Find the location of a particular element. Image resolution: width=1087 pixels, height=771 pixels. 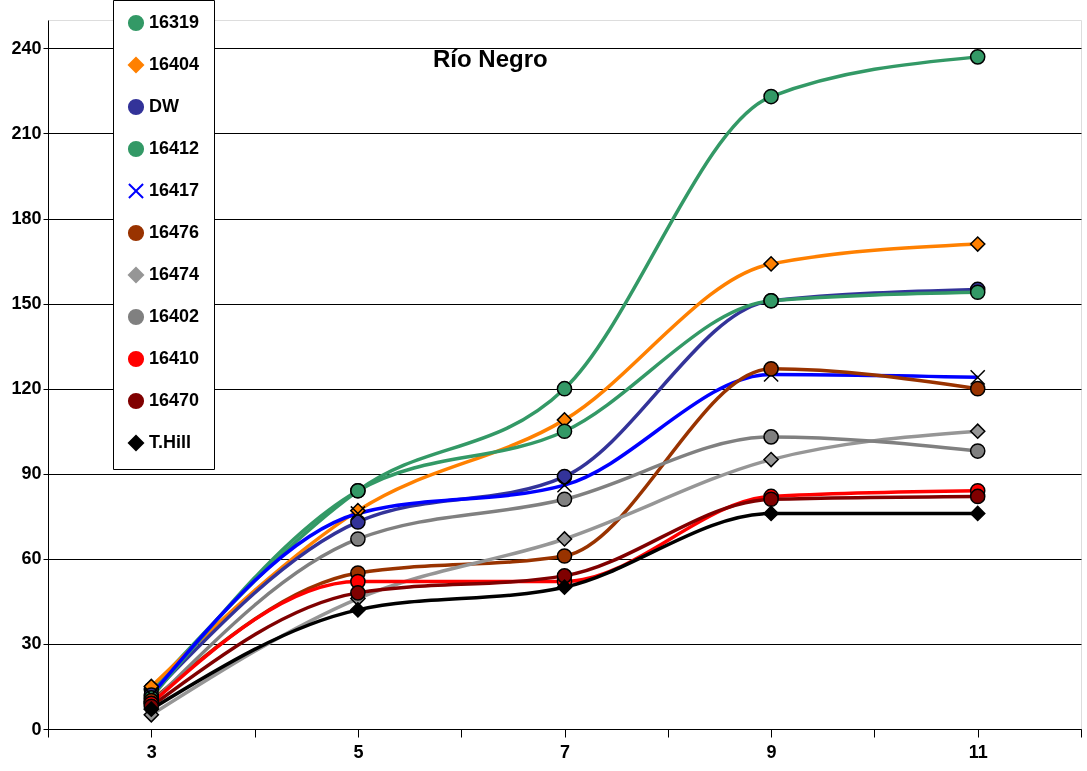

x-tick-label: 9 is located at coordinates (771, 751).